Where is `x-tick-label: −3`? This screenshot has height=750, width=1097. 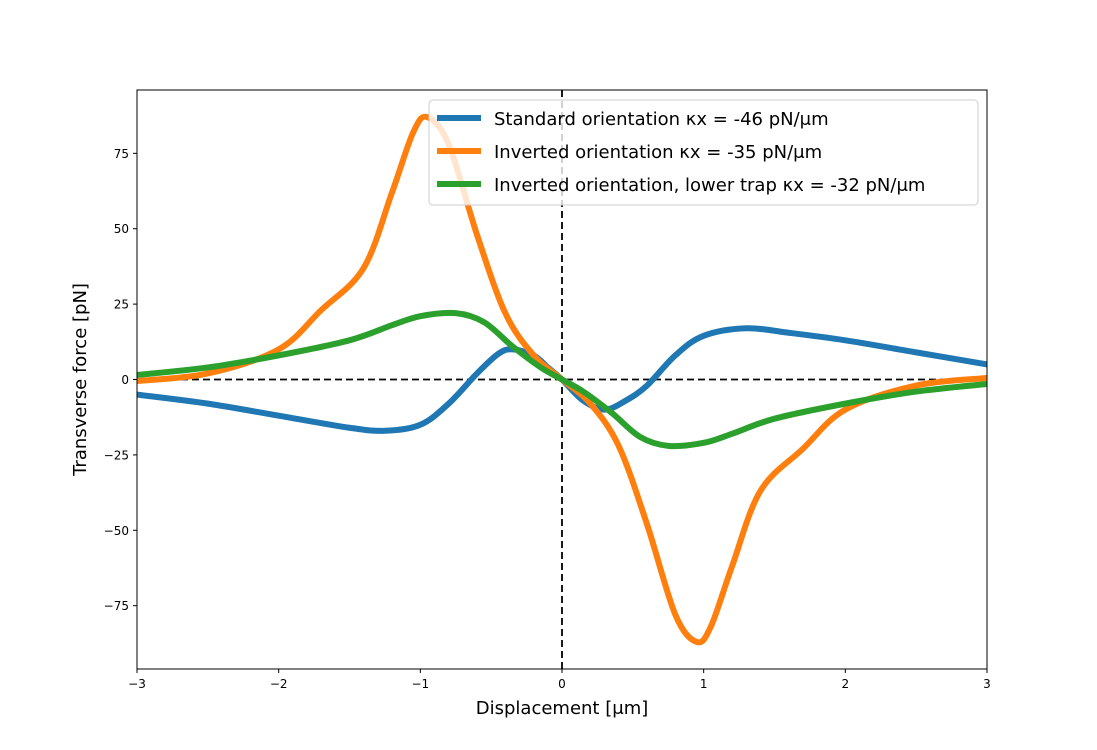
x-tick-label: −3 is located at coordinates (137, 684).